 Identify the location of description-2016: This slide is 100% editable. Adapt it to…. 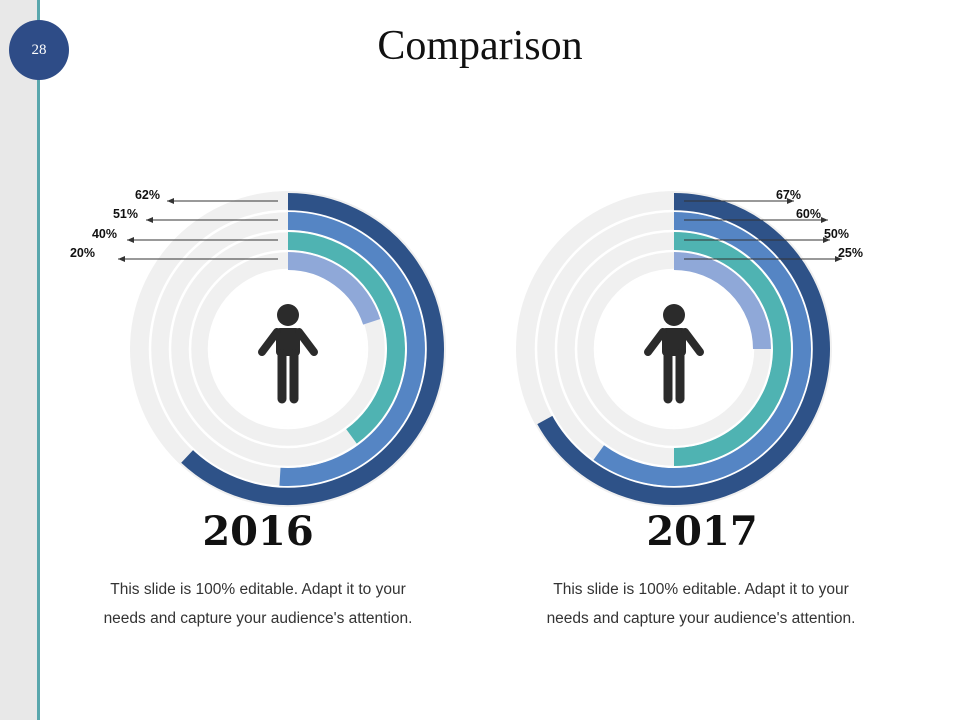
(258, 604).